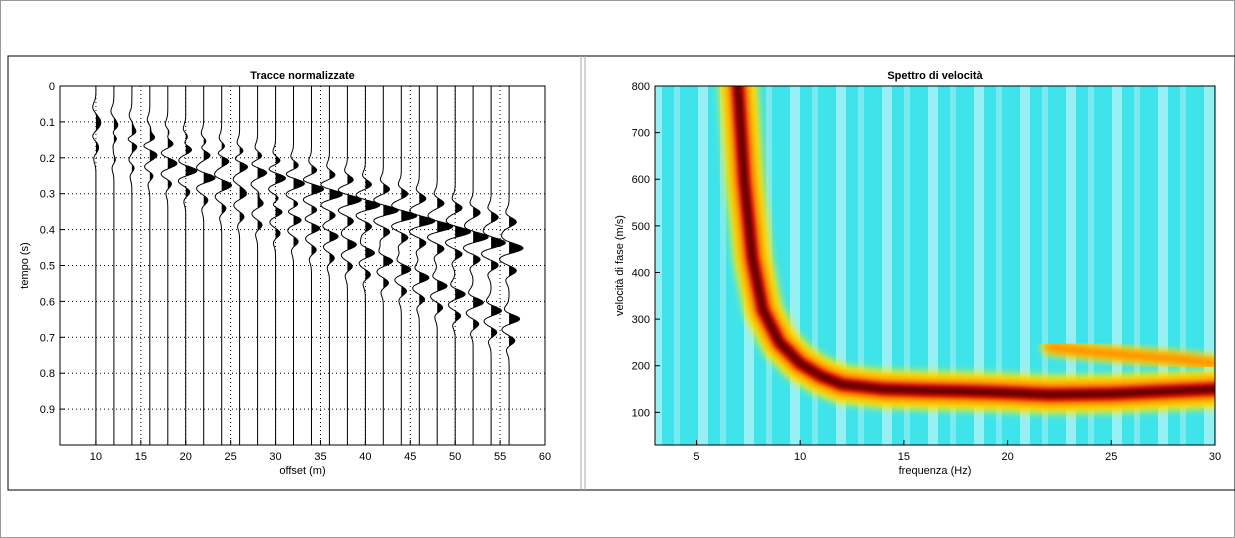 This screenshot has width=1235, height=538. What do you see at coordinates (641, 134) in the screenshot?
I see `y-tick-label: 700` at bounding box center [641, 134].